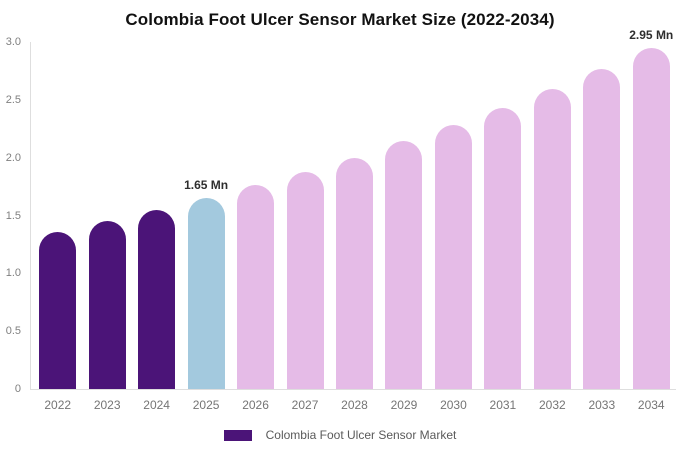  Describe the element at coordinates (602, 228) in the screenshot. I see `bar-2033` at that location.